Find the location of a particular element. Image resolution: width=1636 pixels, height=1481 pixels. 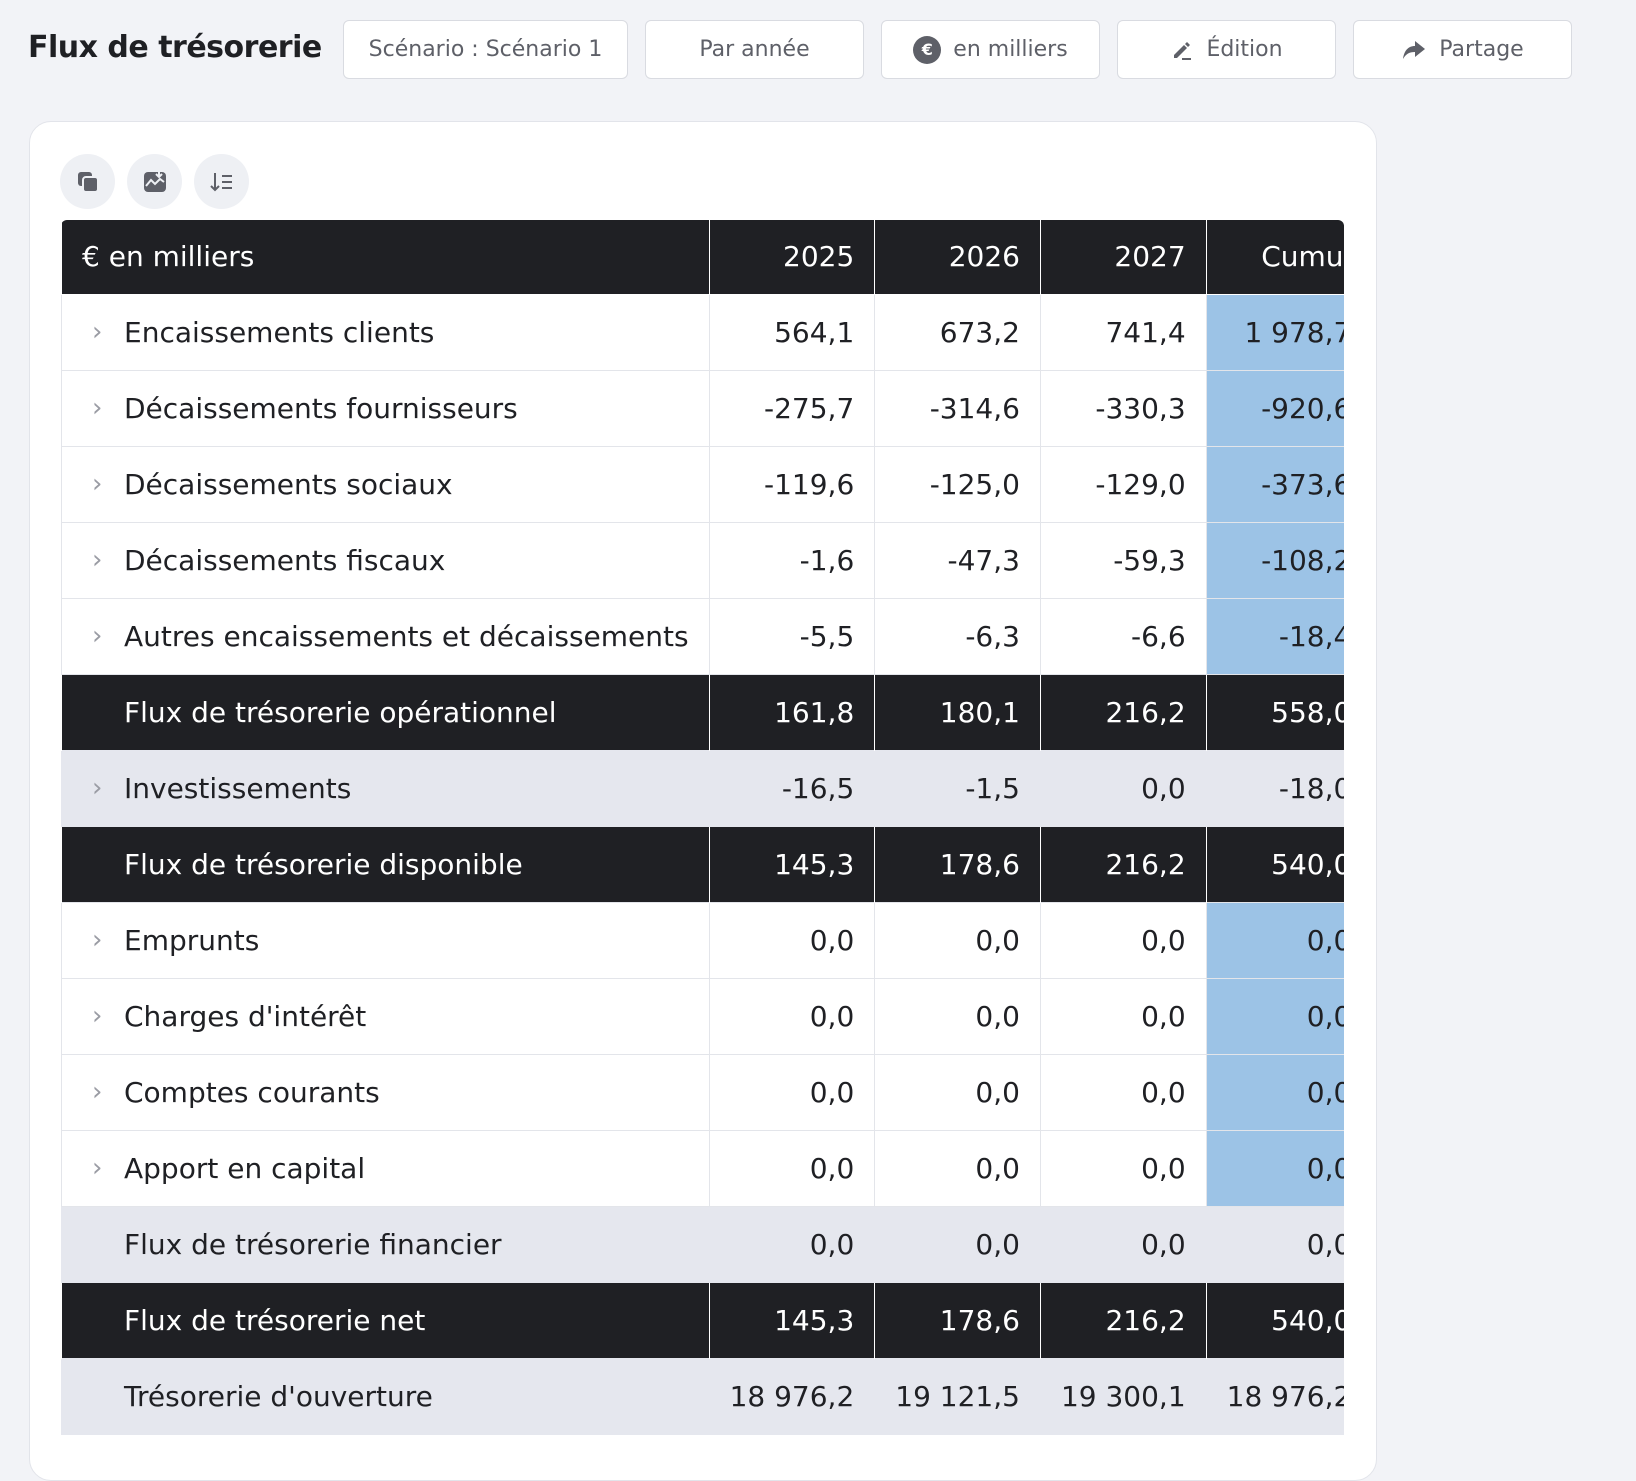

value-cell: -330,3 is located at coordinates (1123, 408).